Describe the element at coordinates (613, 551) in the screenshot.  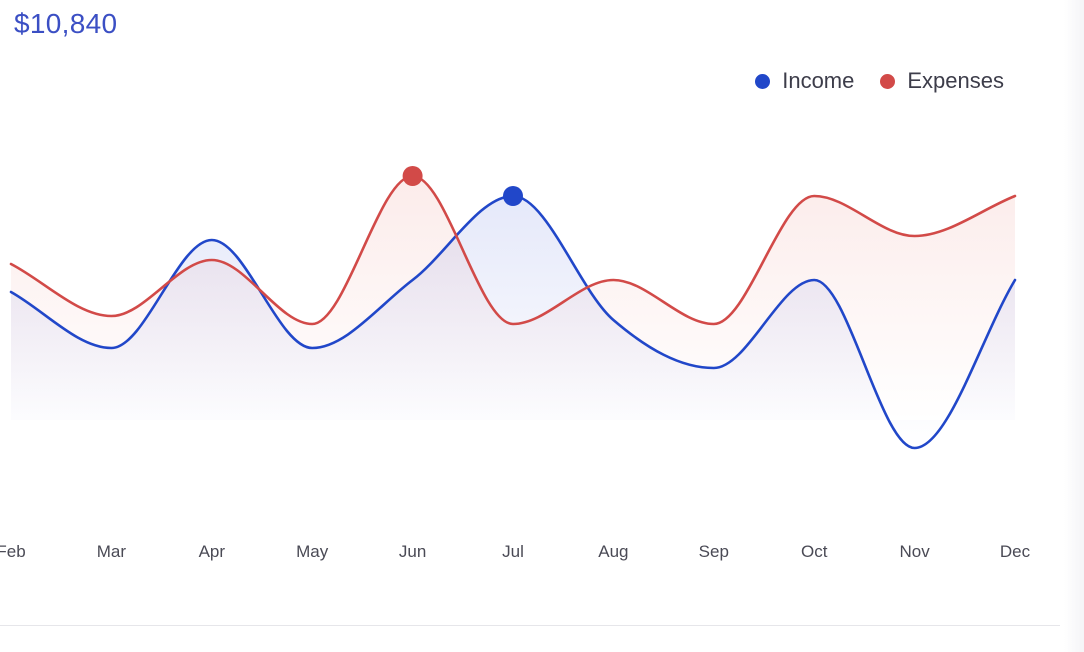
I see `x-tick-label: Aug` at that location.